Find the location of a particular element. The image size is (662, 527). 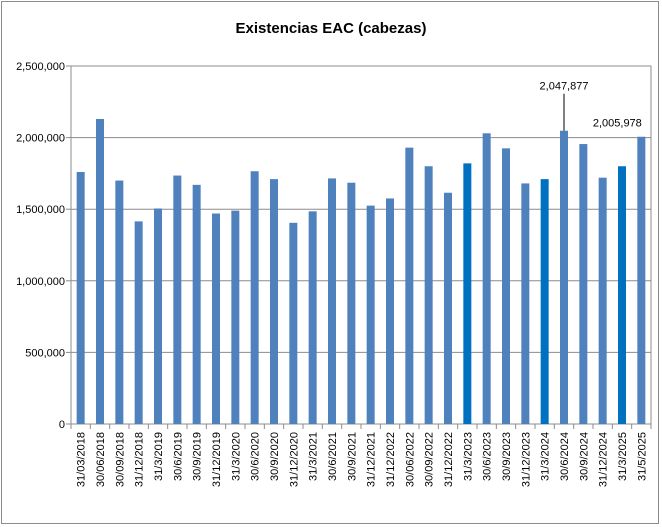

x-tick-label: 30/09/2022 is located at coordinates (430, 459).